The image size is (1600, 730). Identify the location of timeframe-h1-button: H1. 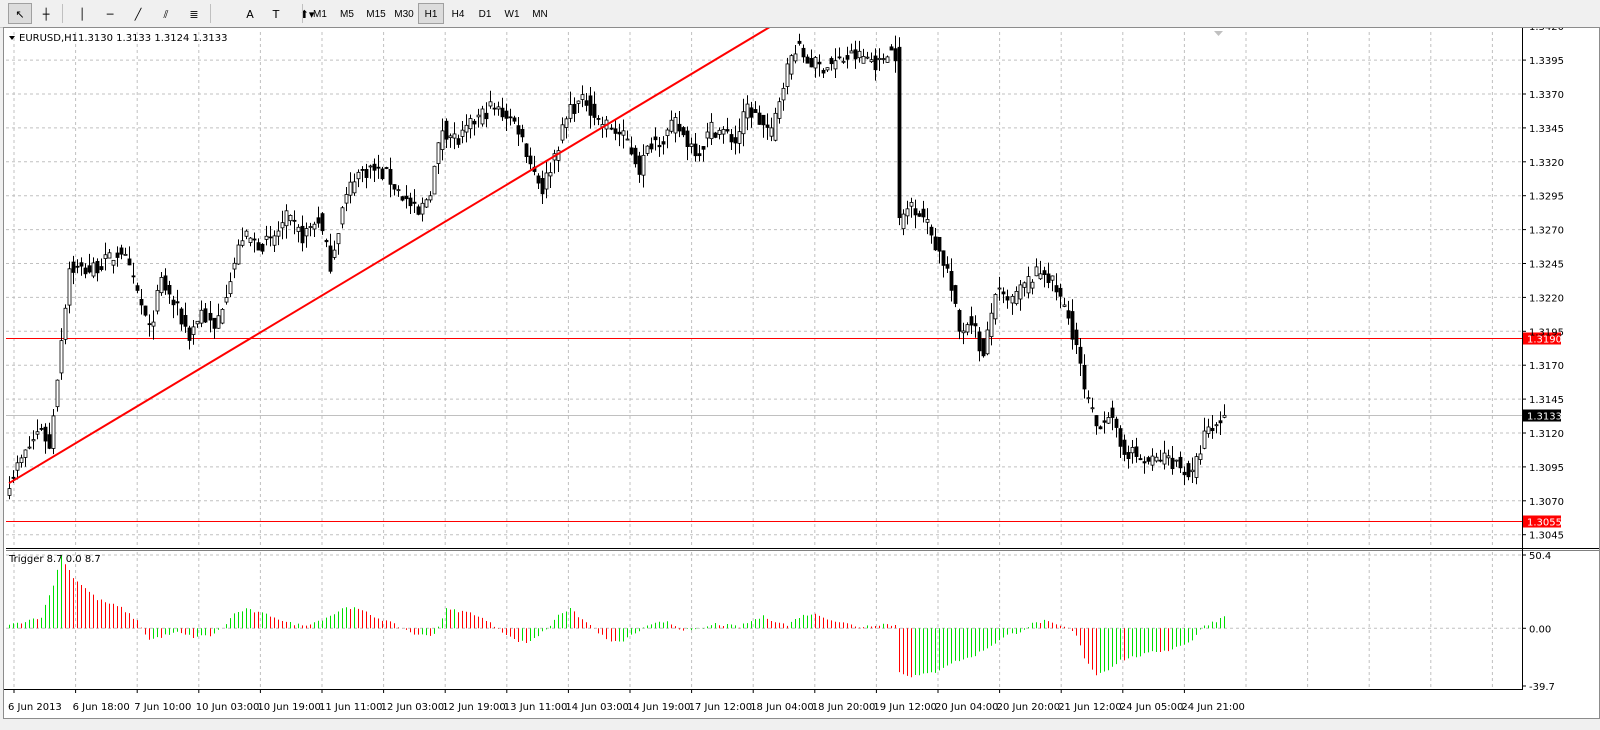
(431, 13).